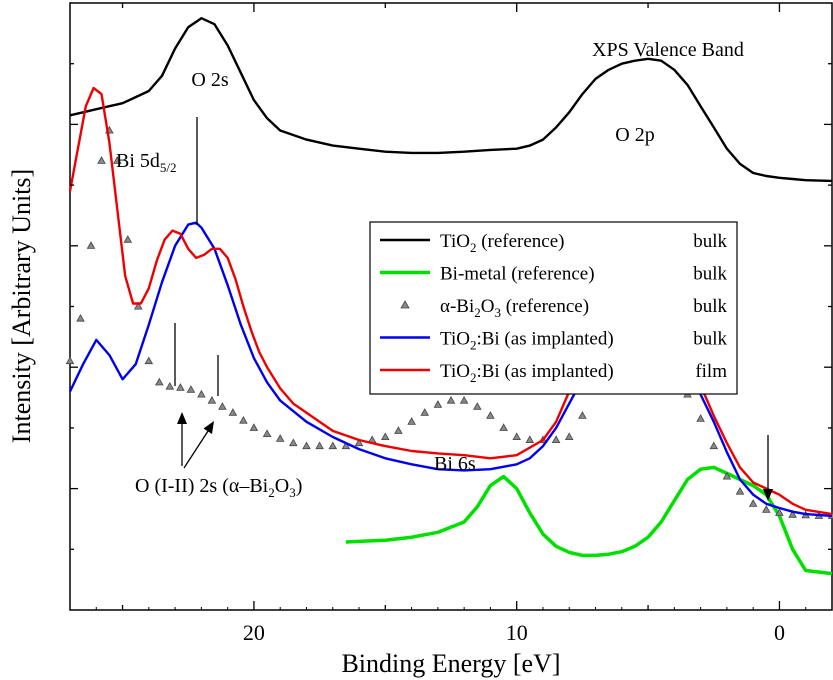  What do you see at coordinates (517, 632) in the screenshot?
I see `x-tick-label: 10` at bounding box center [517, 632].